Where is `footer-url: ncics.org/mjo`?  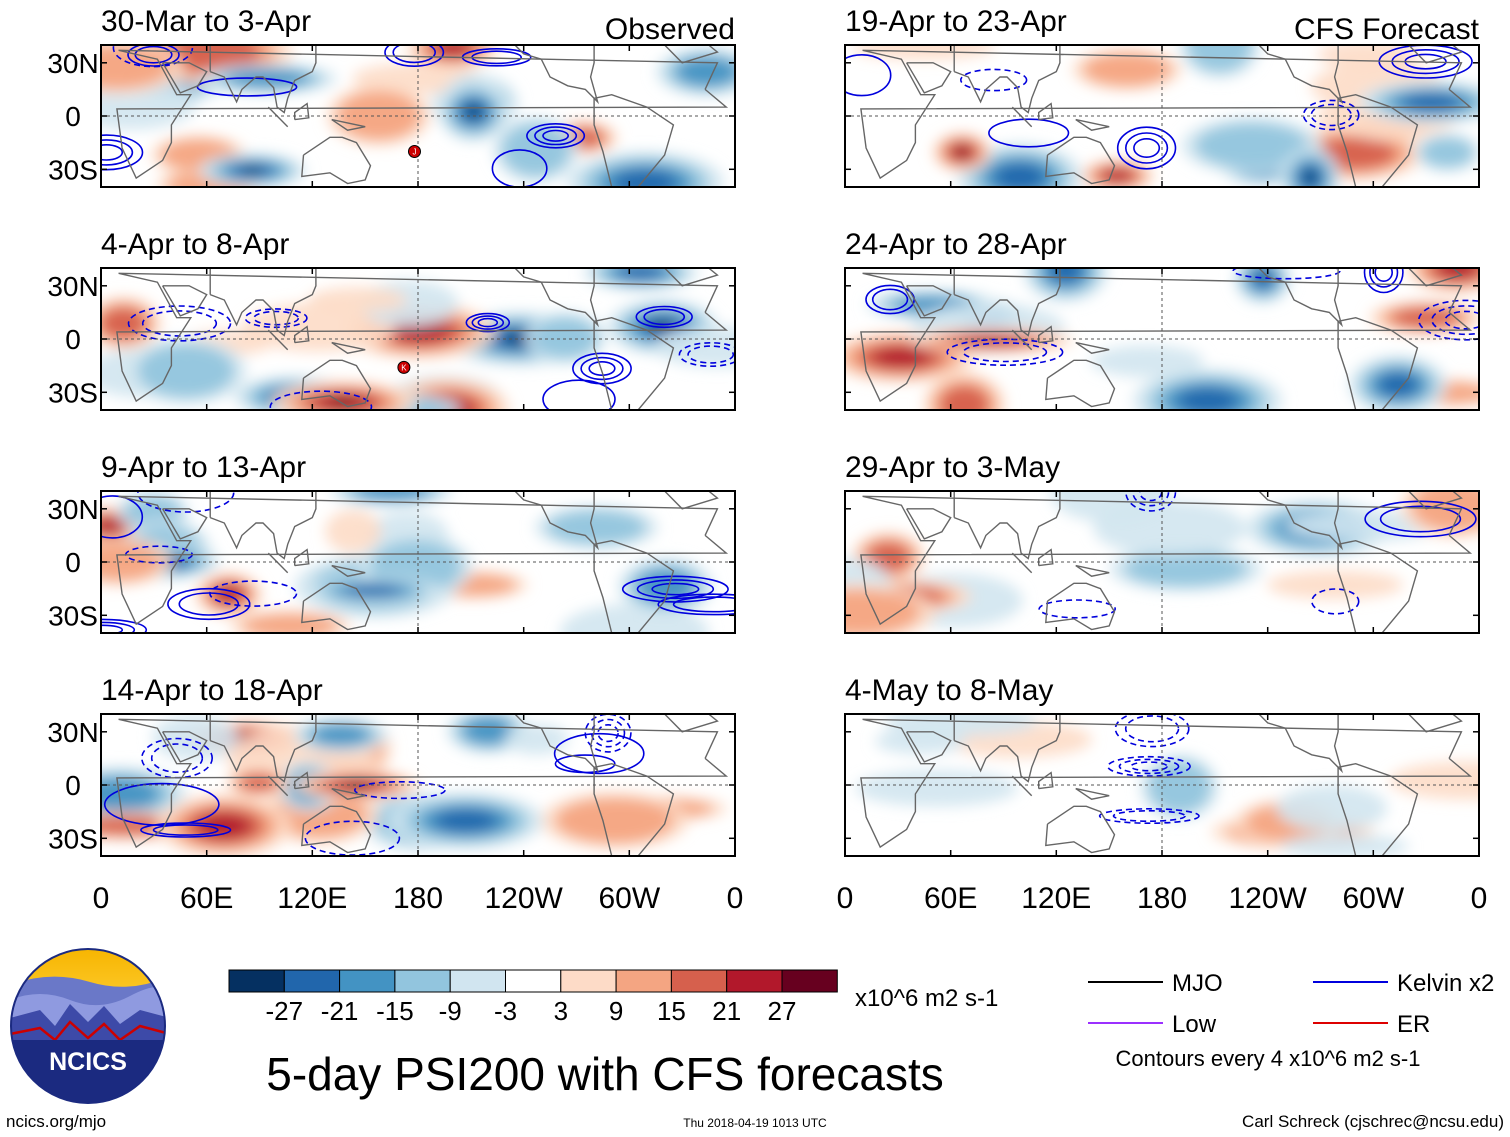
footer-url: ncics.org/mjo is located at coordinates (56, 1121).